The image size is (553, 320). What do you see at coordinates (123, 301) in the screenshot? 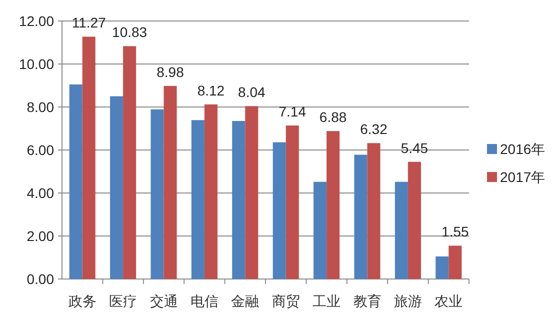
I see `x-tick-label: 医疗` at bounding box center [123, 301].